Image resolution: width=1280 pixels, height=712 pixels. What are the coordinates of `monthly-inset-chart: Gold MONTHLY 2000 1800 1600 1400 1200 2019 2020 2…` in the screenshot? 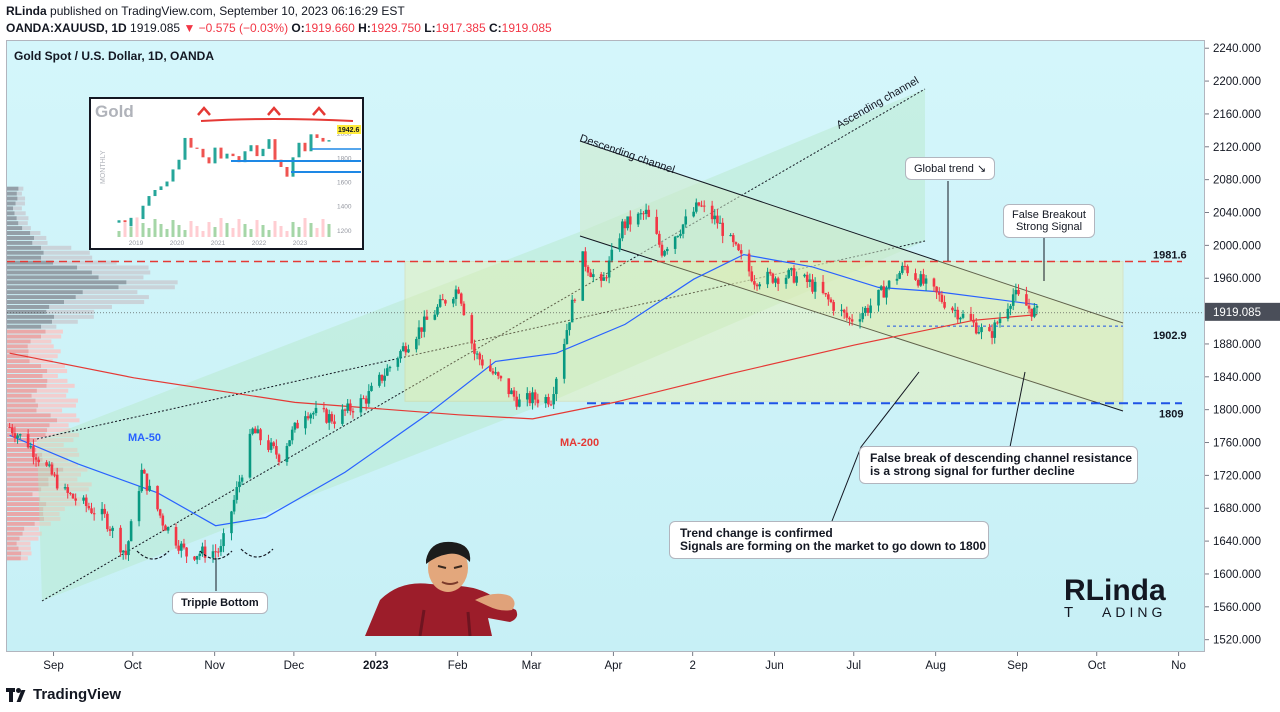 It's located at (228, 174).